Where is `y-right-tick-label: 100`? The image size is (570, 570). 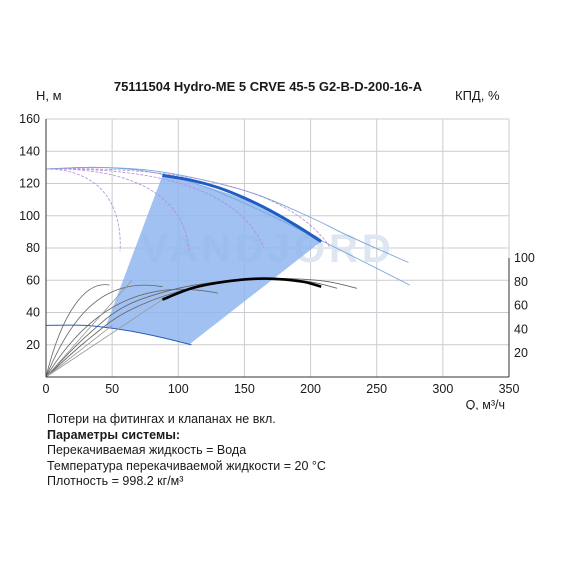 y-right-tick-label: 100 is located at coordinates (524, 258).